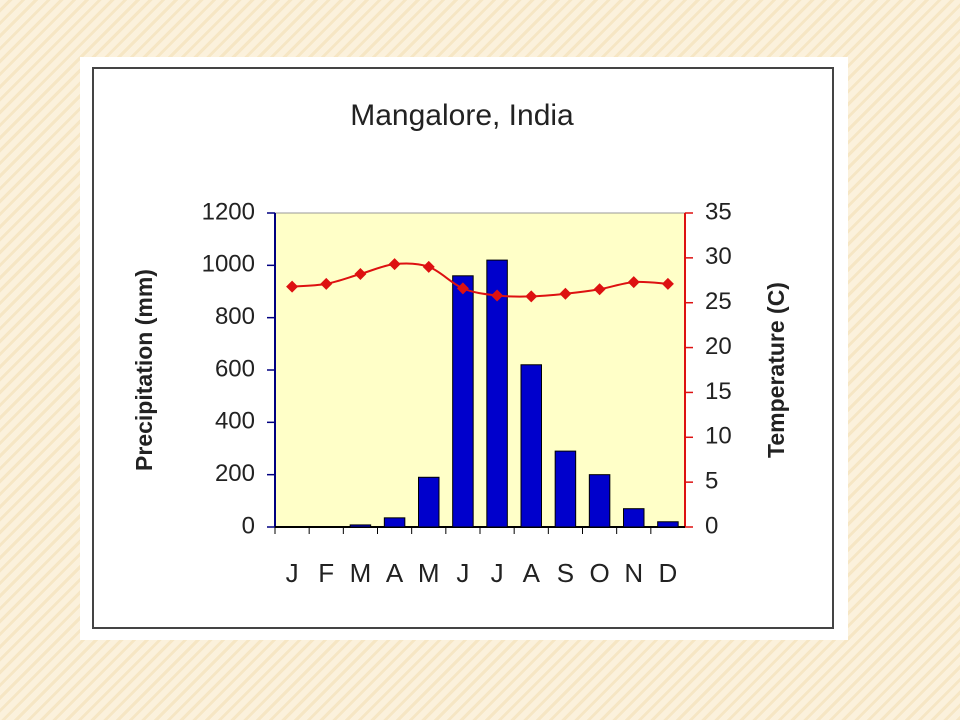 The width and height of the screenshot is (960, 720). What do you see at coordinates (711, 525) in the screenshot?
I see `y2-tick-label: 0` at bounding box center [711, 525].